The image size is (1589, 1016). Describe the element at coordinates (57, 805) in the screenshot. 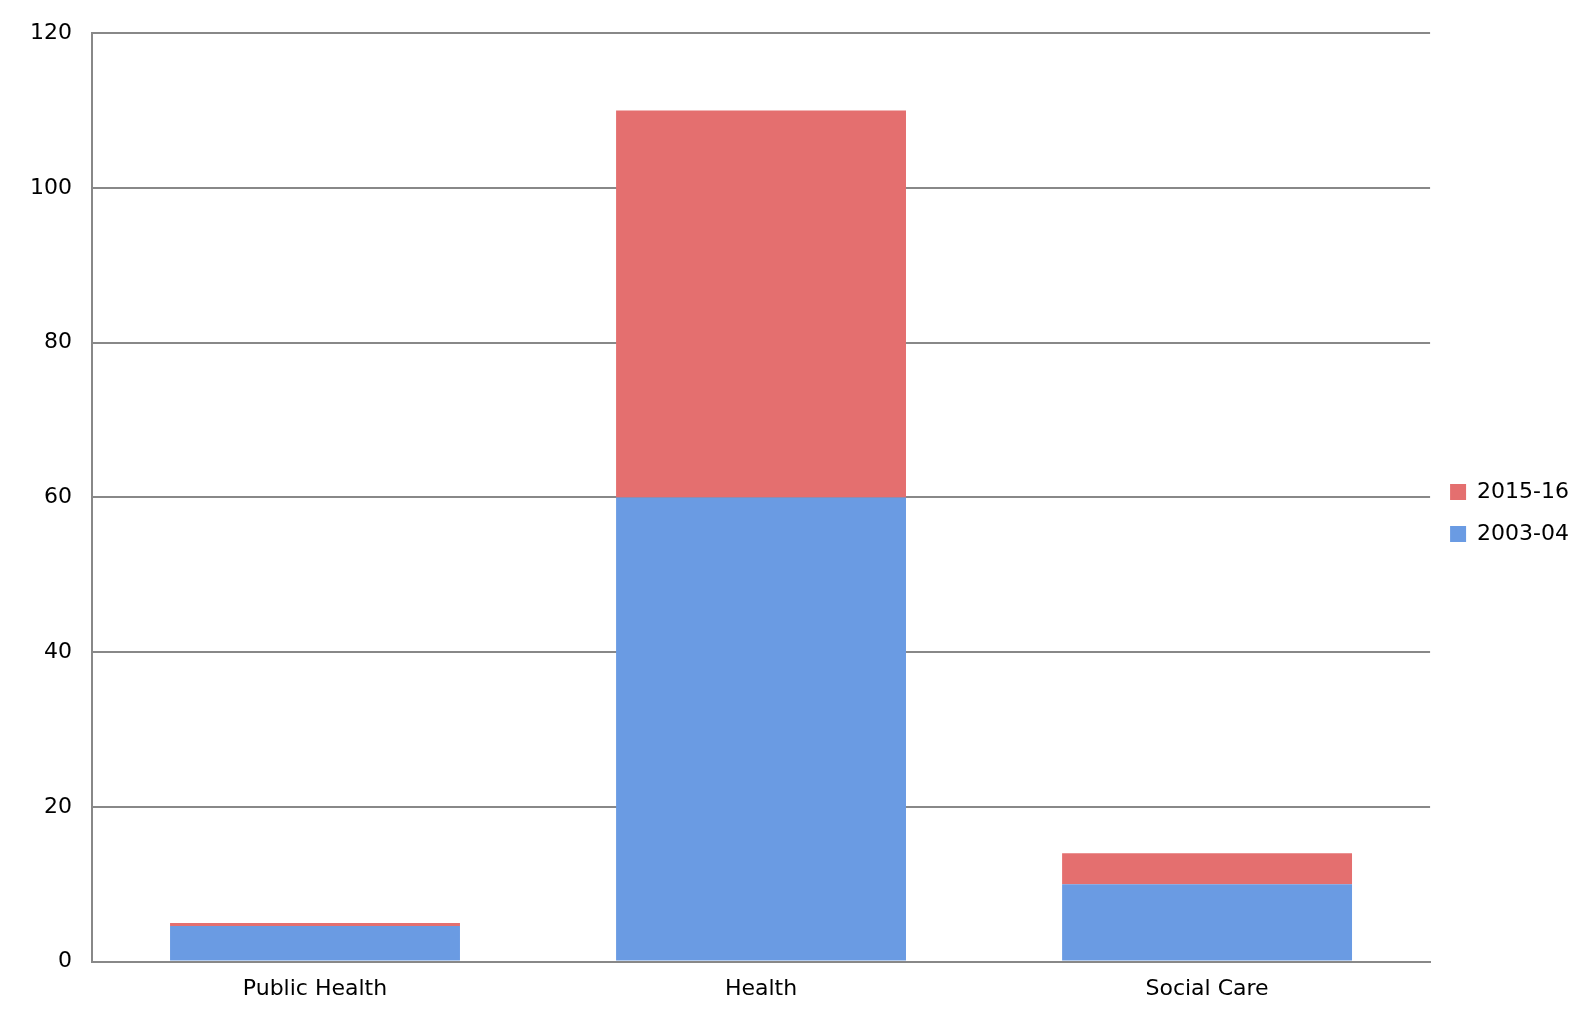

I see `y-tick-label: 20` at that location.